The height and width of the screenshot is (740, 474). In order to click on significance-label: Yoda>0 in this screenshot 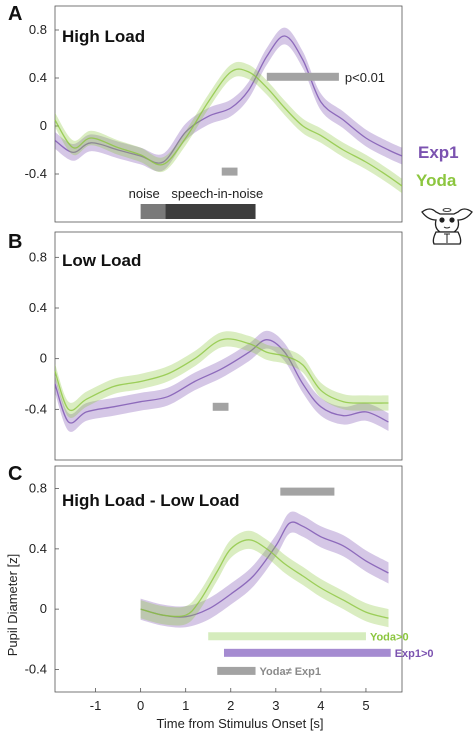, I will do `click(389, 637)`.